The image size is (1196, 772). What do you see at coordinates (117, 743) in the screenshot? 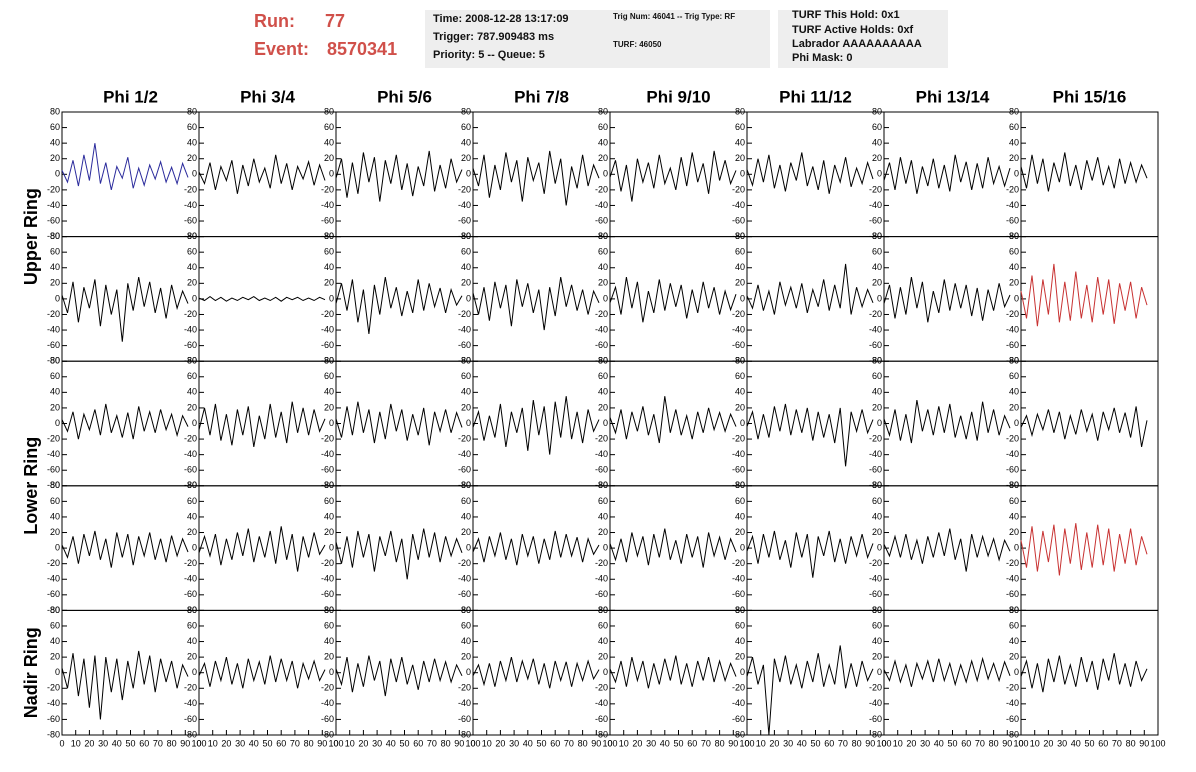
I see `x-tick-label: 40` at bounding box center [117, 743].